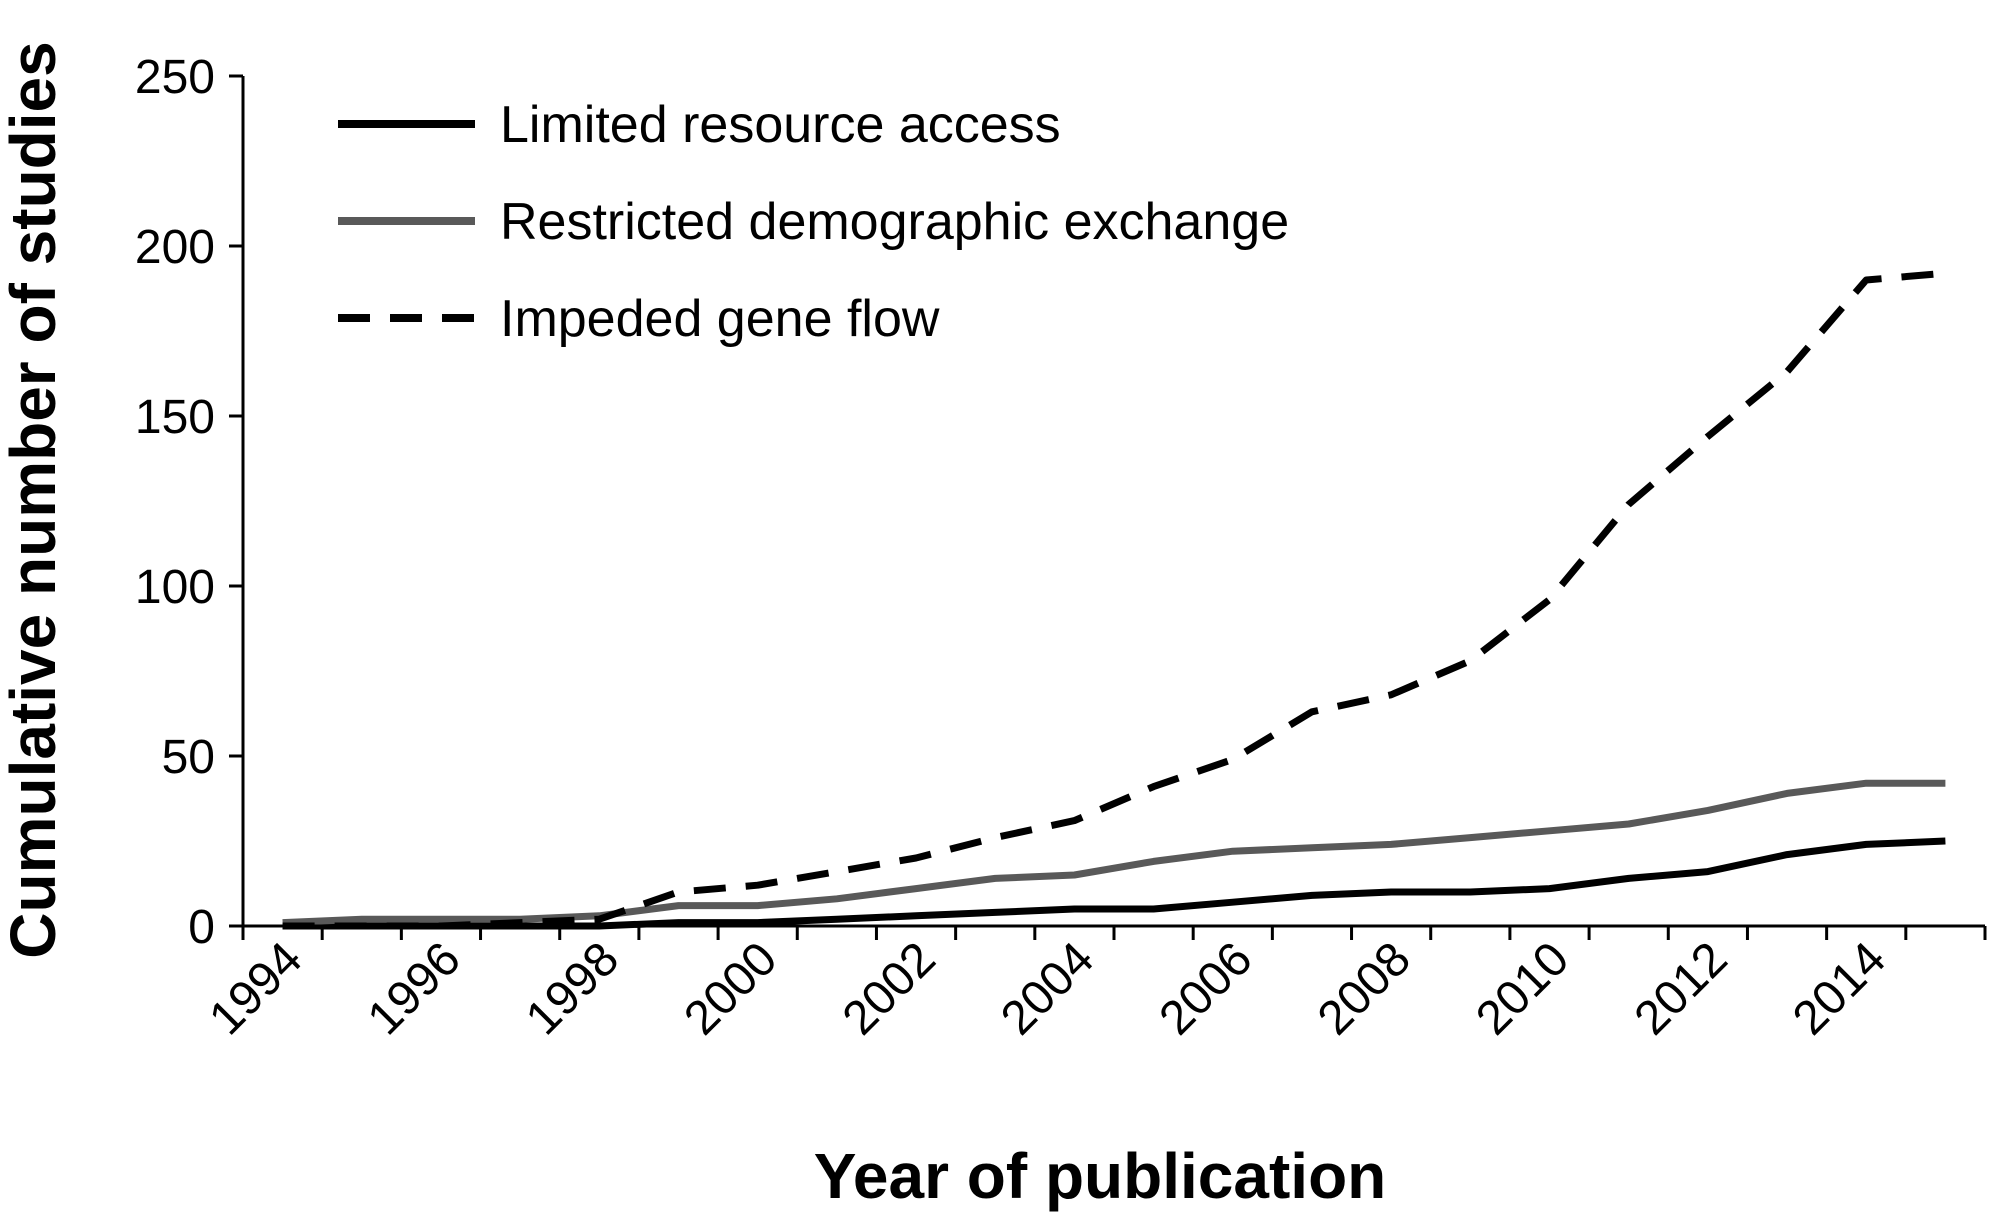  What do you see at coordinates (780, 125) in the screenshot?
I see `legend-label-0: Limited resource access` at bounding box center [780, 125].